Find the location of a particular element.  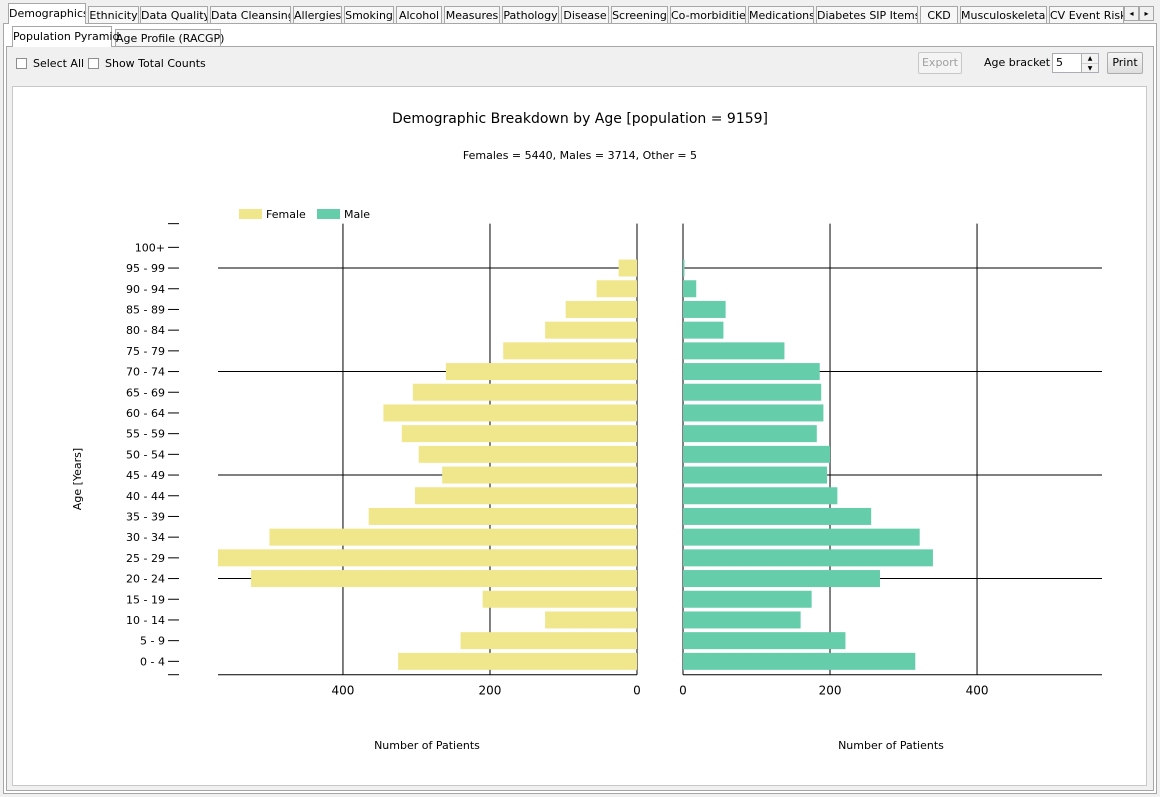

y-tick-label: 40 - 44 is located at coordinates (145, 496).